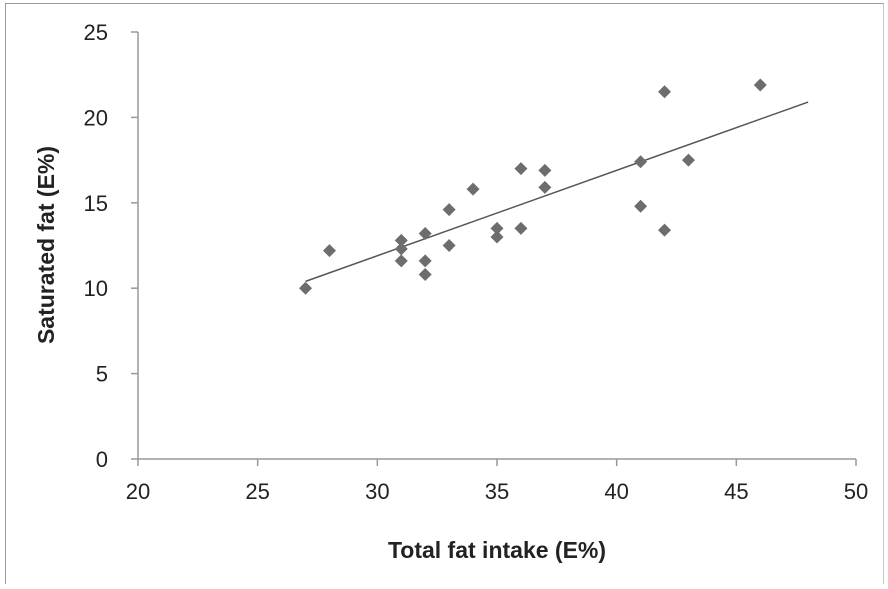 The width and height of the screenshot is (888, 589). What do you see at coordinates (616, 491) in the screenshot?
I see `x-tick-label: 40` at bounding box center [616, 491].